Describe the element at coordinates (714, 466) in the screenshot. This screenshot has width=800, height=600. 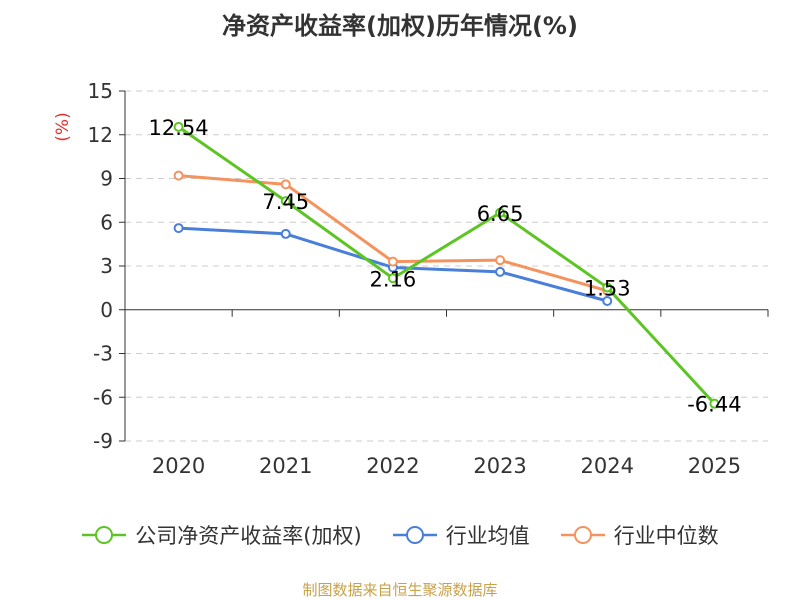
I see `x-tick-label-2025: 2025` at that location.